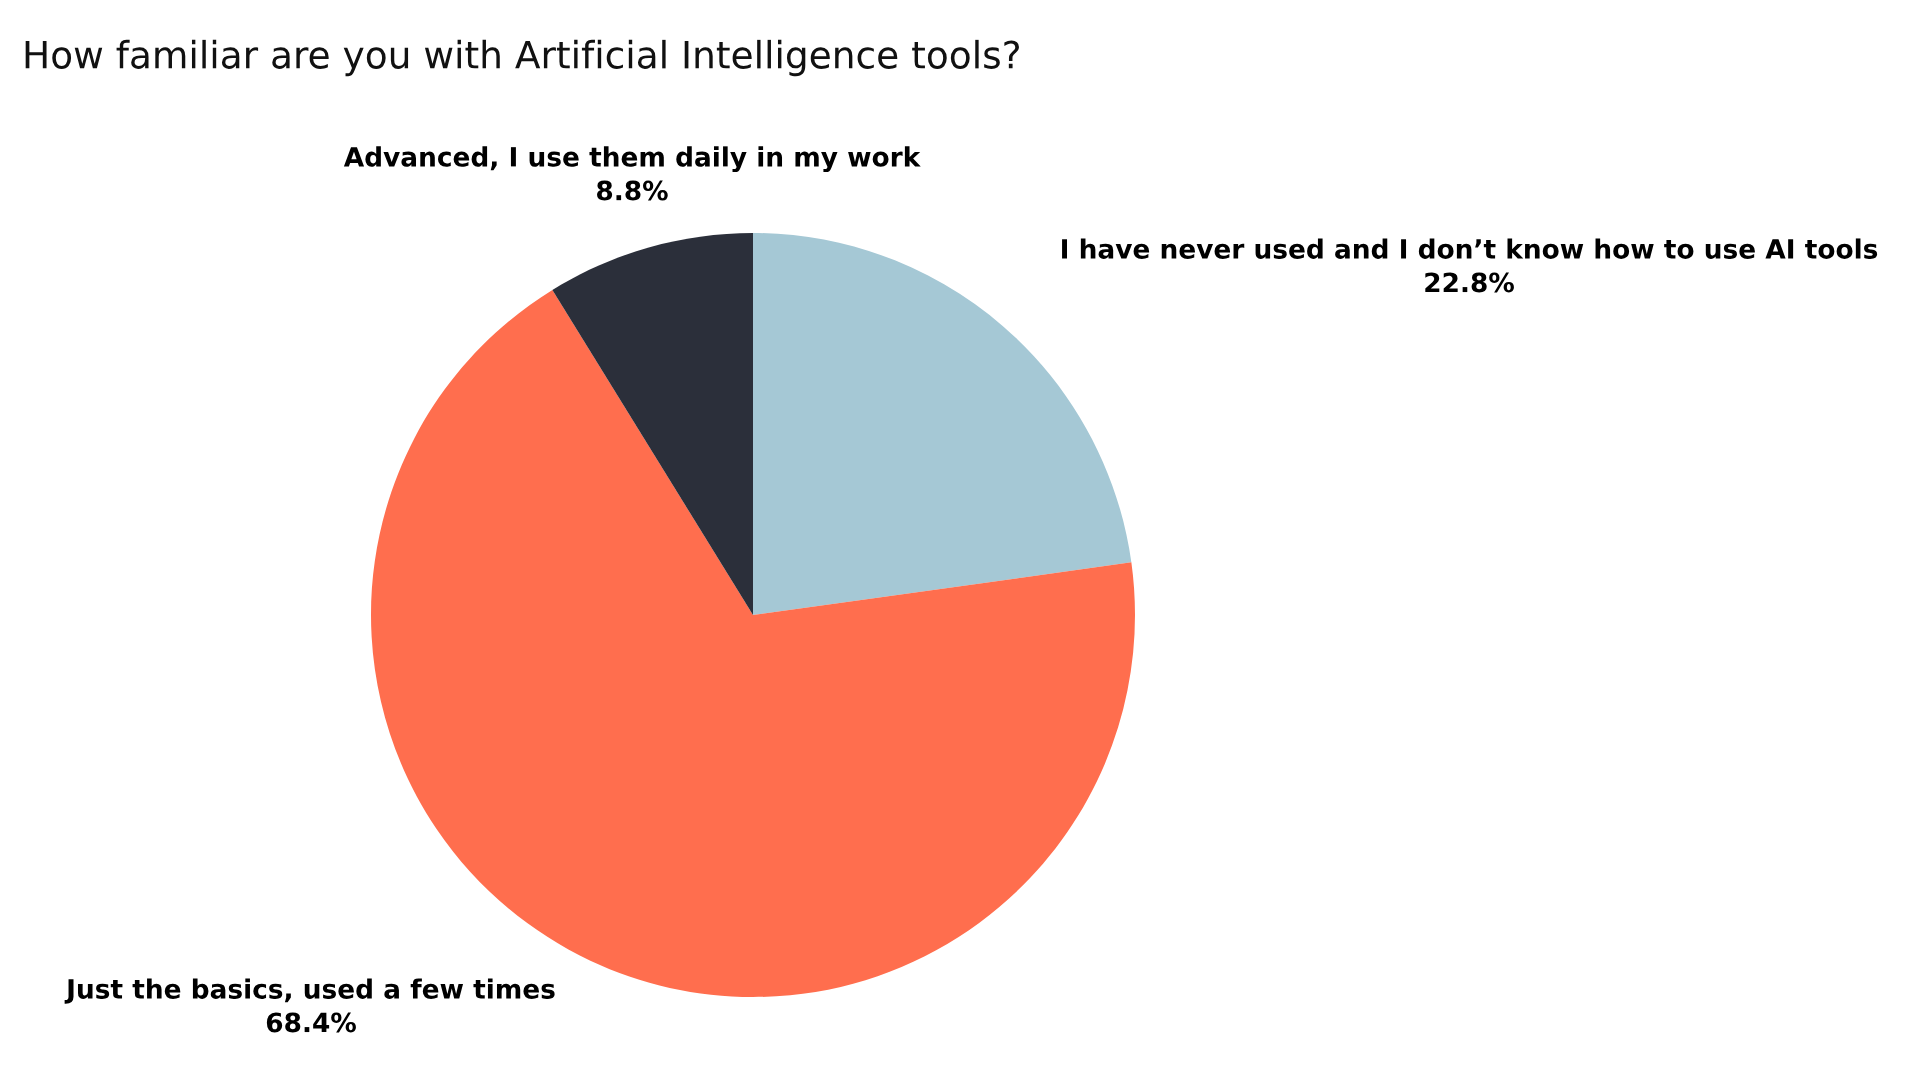 This screenshot has width=1920, height=1080. What do you see at coordinates (311, 1022) in the screenshot?
I see `data-label: 68.4%` at bounding box center [311, 1022].